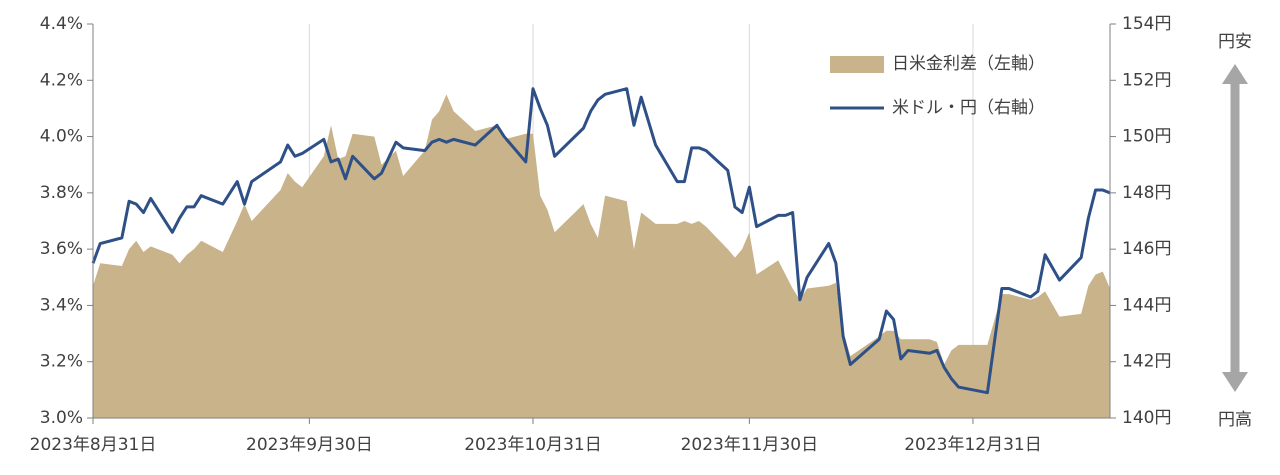 This screenshot has width=1280, height=475. I want to click on y-tick-label: 3.8%, so click(61, 193).